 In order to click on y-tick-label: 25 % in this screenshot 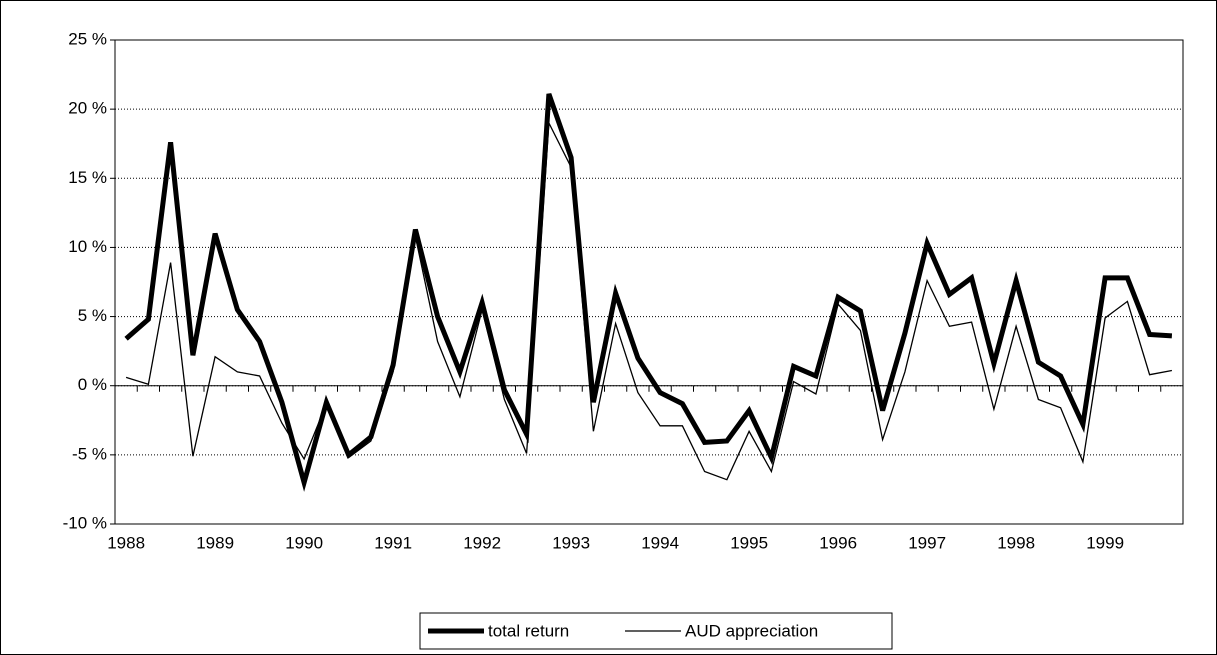, I will do `click(87, 38)`.